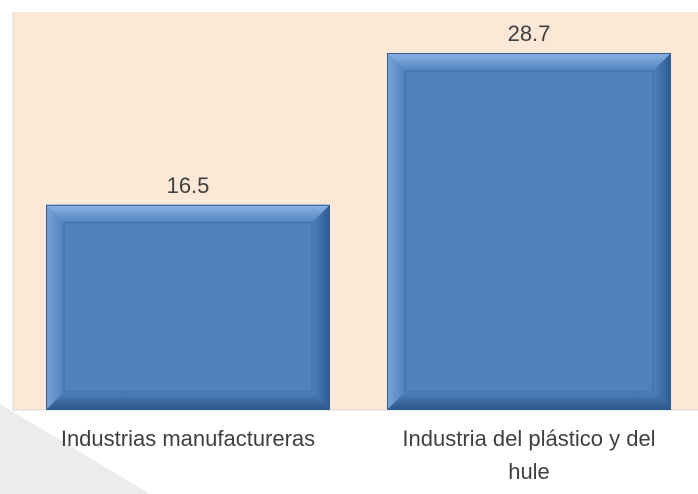 The width and height of the screenshot is (698, 494). Describe the element at coordinates (55, 307) in the screenshot. I see `bar-1-bevel-left` at that location.